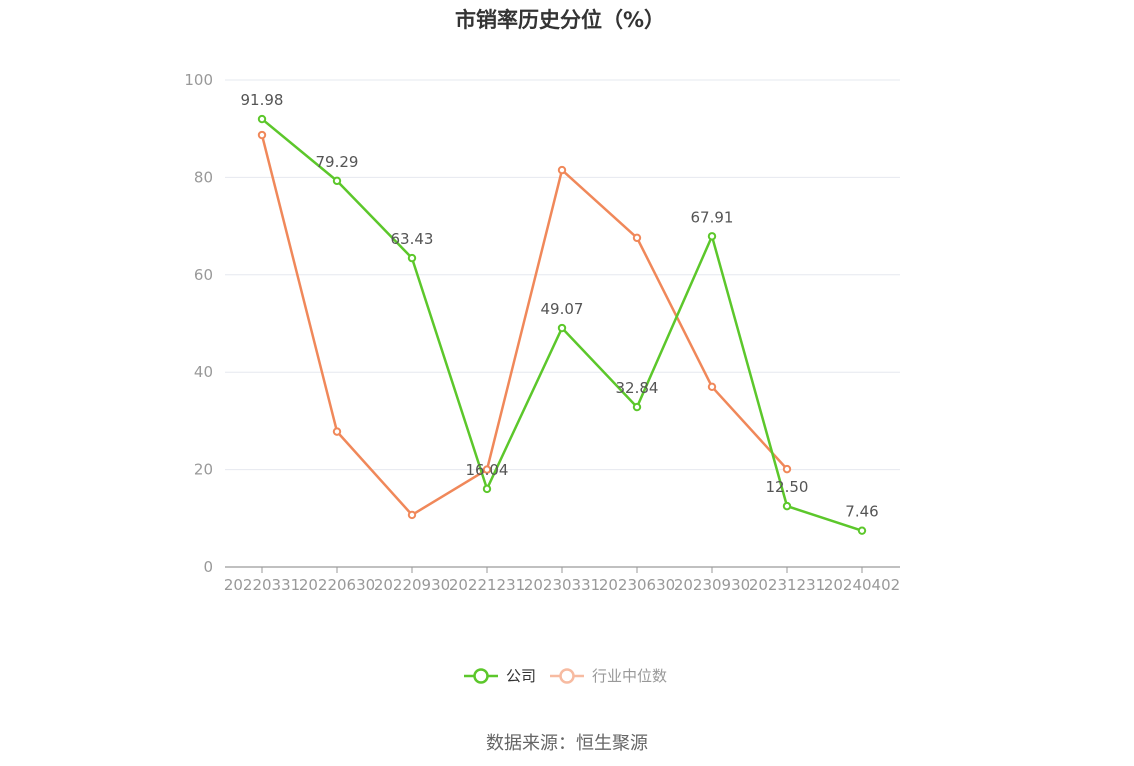 The width and height of the screenshot is (1134, 766). I want to click on x-tick-label: 20230930, so click(712, 585).